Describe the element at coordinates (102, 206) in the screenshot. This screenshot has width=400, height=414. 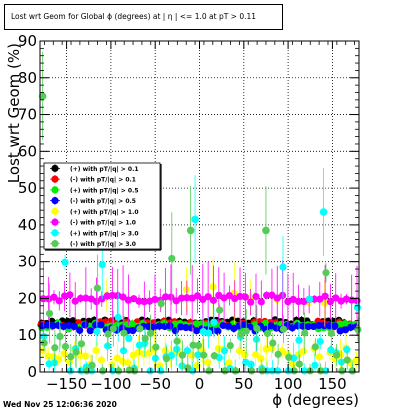
I see `legend-box` at that location.